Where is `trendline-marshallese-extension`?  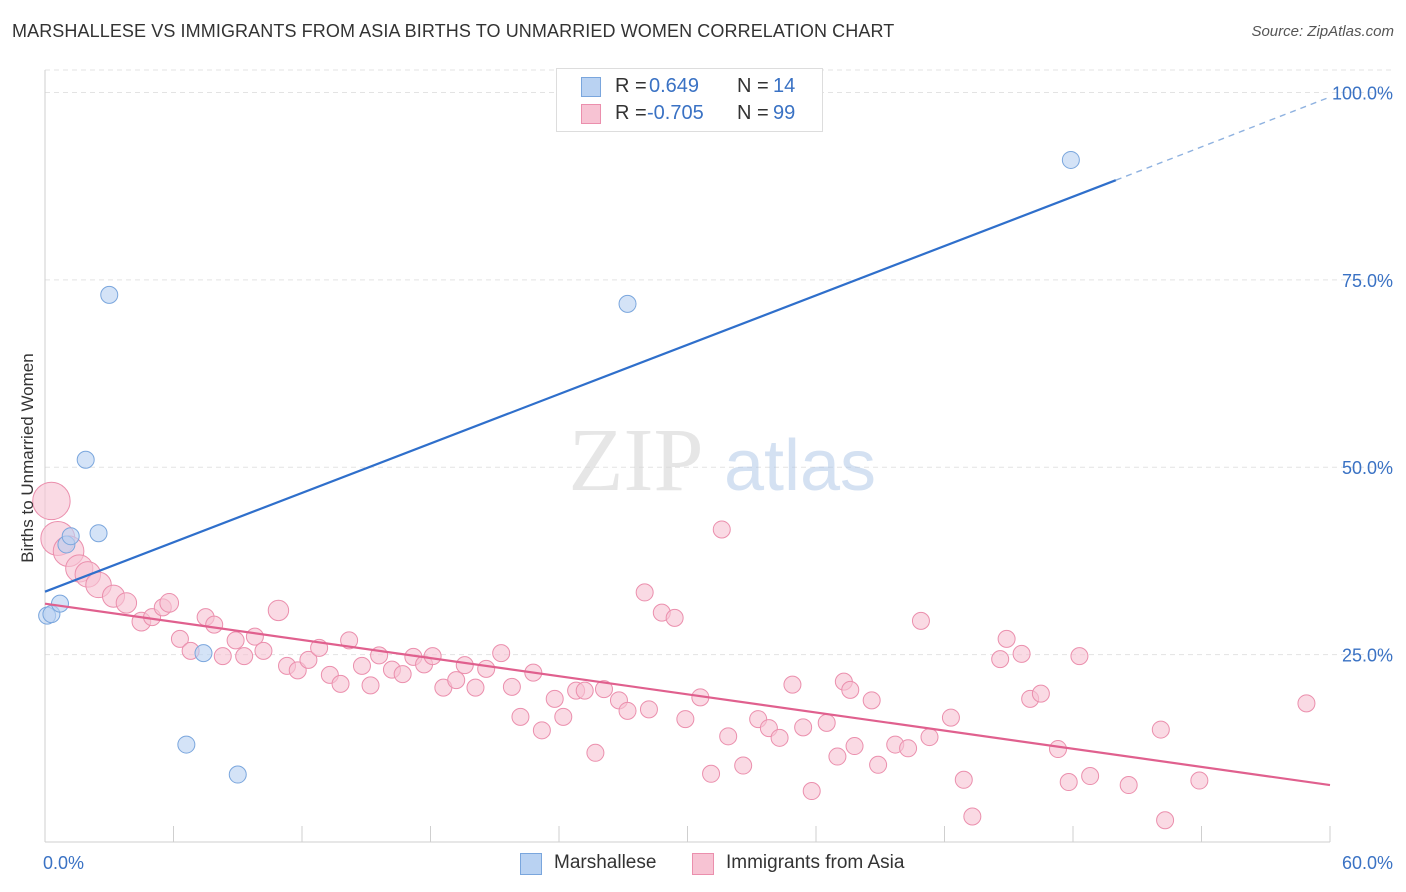 trendline-marshallese-extension is located at coordinates (1223, 138).